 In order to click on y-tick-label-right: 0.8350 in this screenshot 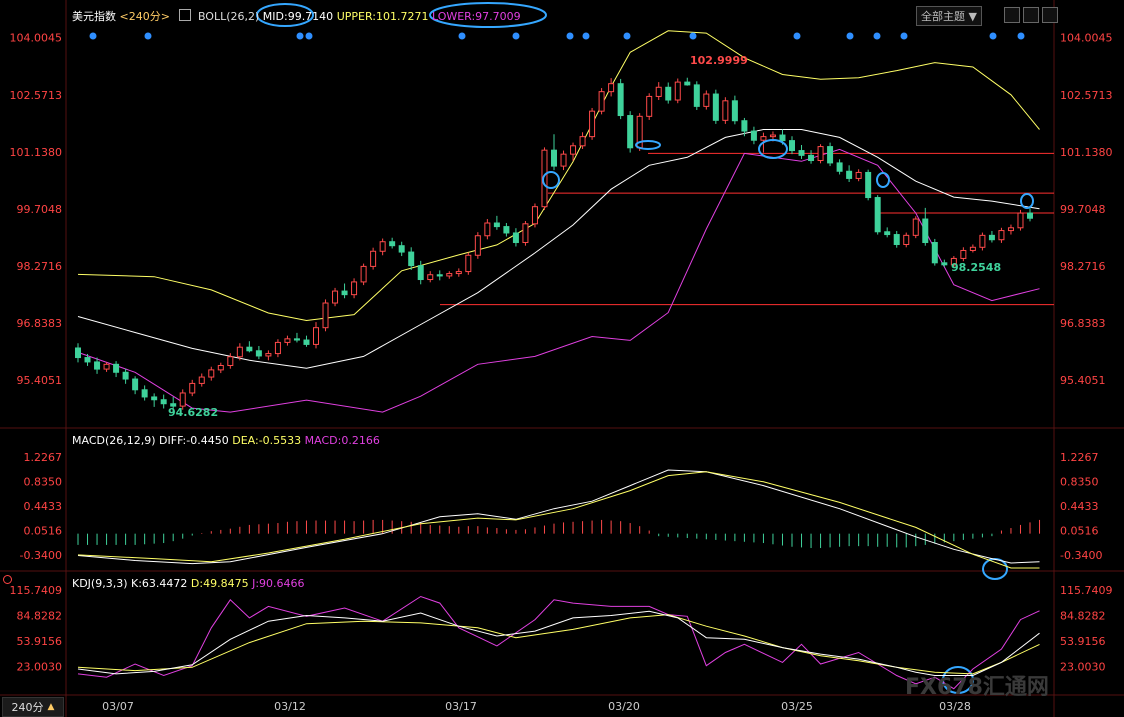, I will do `click(1079, 482)`.